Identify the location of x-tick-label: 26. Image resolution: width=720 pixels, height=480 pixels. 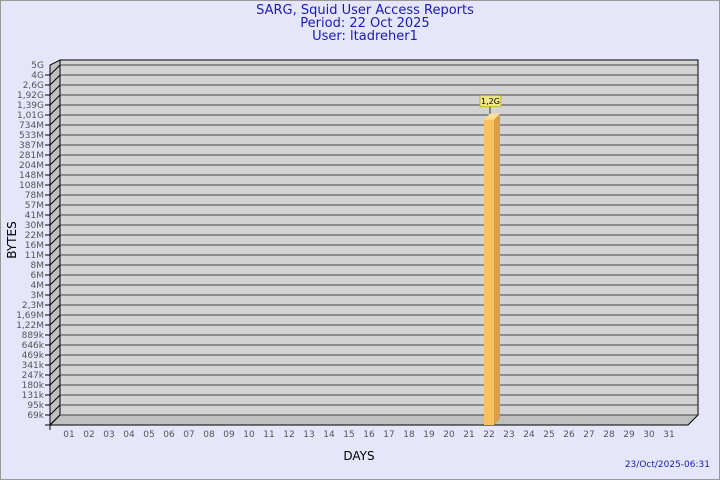
(569, 435).